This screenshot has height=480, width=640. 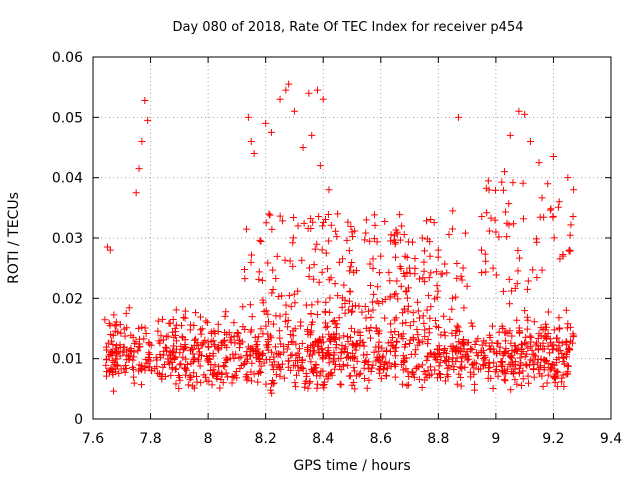 I want to click on x-tick-label: 7.8, so click(x=150, y=439).